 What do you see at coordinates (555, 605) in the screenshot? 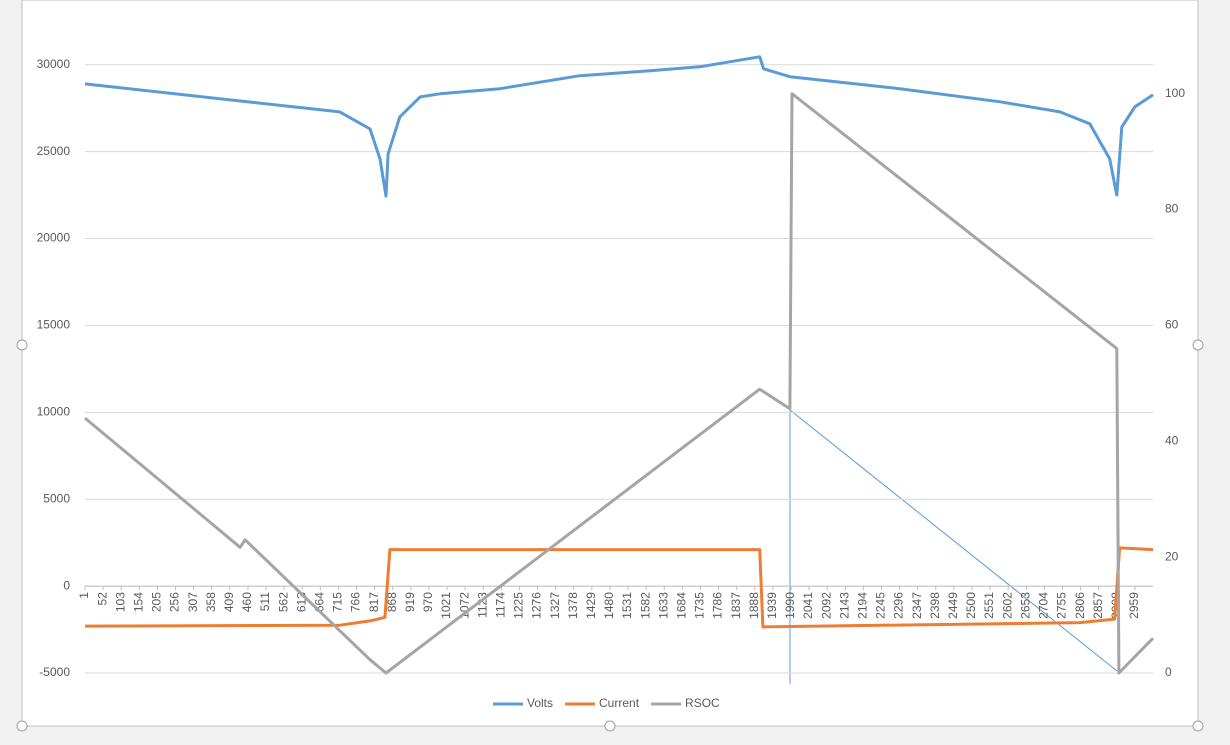
I see `x-tick-label: 1327` at bounding box center [555, 605].